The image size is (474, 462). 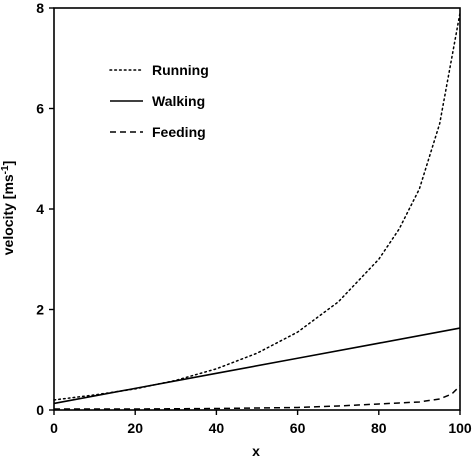 What do you see at coordinates (217, 428) in the screenshot?
I see `x-tick-label: 40` at bounding box center [217, 428].